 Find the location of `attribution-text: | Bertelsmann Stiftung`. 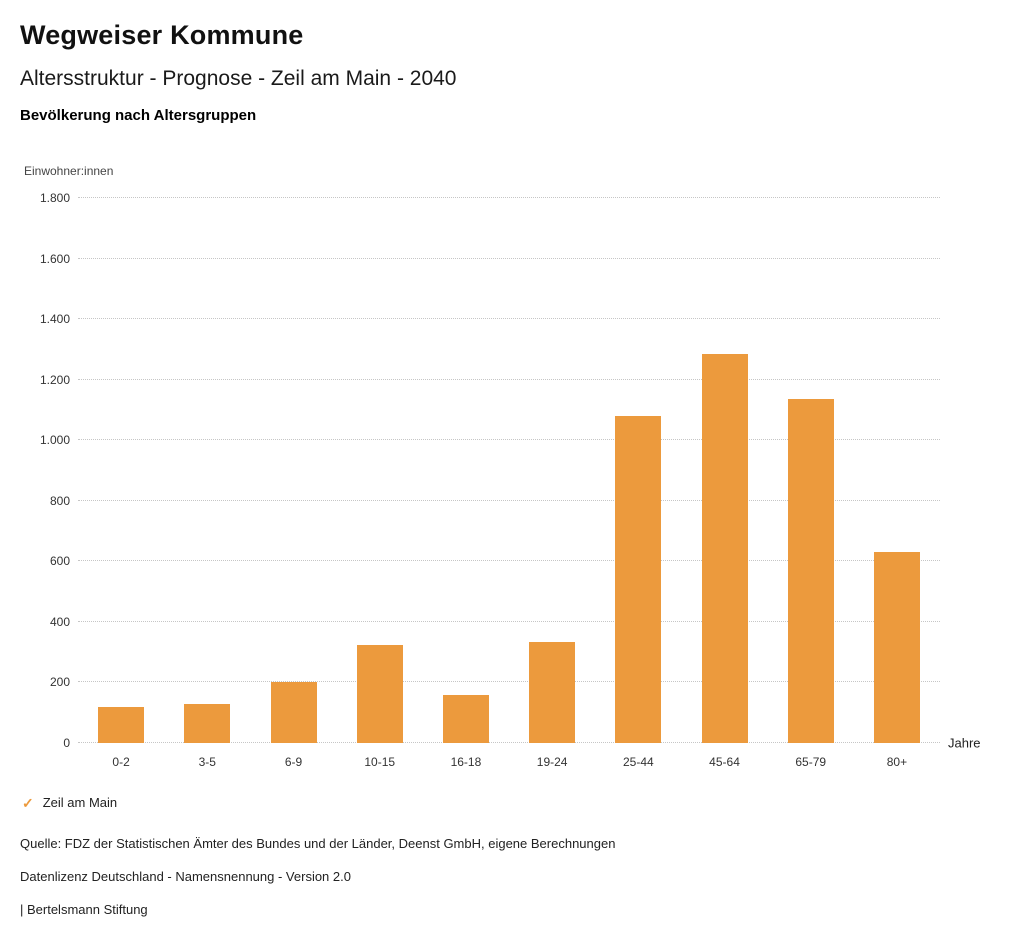

attribution-text: | Bertelsmann Stiftung is located at coordinates (84, 909).